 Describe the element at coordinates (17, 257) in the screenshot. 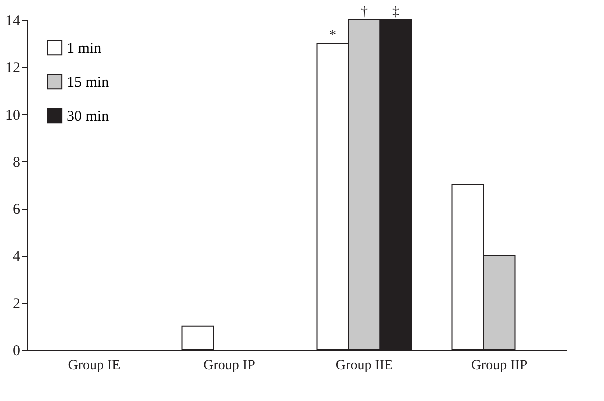

I see `y-tick-label: 4` at that location.